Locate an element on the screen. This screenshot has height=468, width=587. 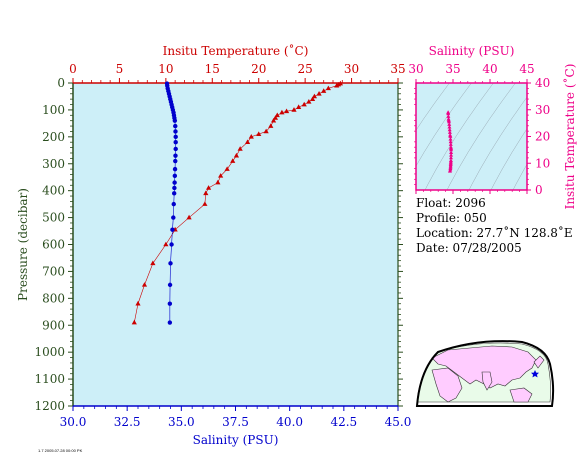
temperature-tick-label: 35 is located at coordinates (397, 69).